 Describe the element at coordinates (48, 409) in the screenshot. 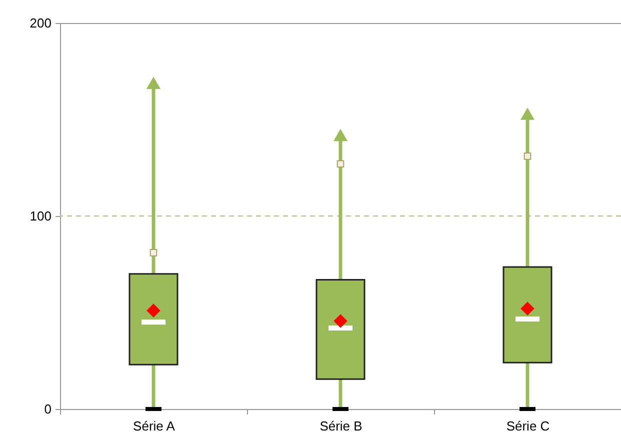

I see `y-tick-label: 0` at that location.